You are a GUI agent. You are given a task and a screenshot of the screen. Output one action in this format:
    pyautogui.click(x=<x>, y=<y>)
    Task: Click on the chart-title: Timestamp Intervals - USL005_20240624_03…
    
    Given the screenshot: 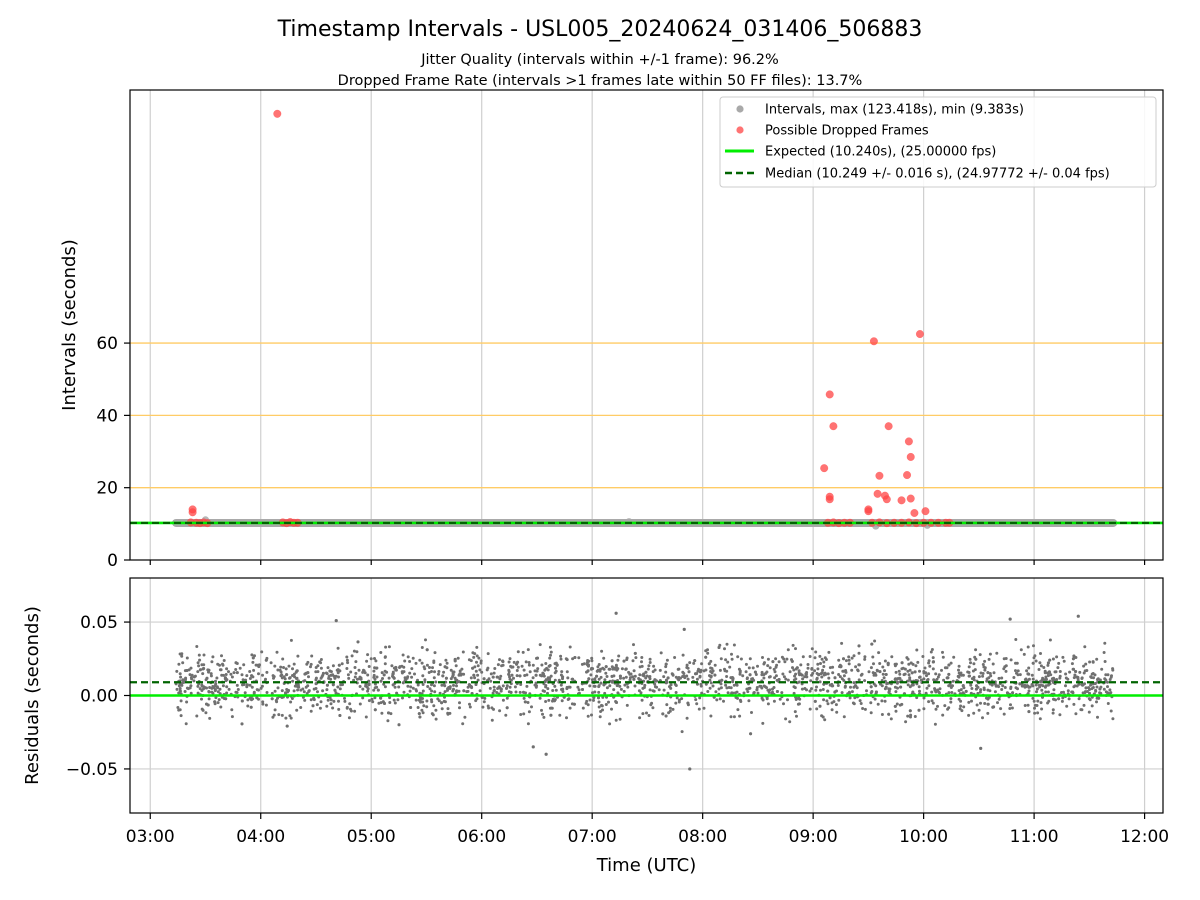 What is the action you would take?
    pyautogui.click(x=600, y=29)
    